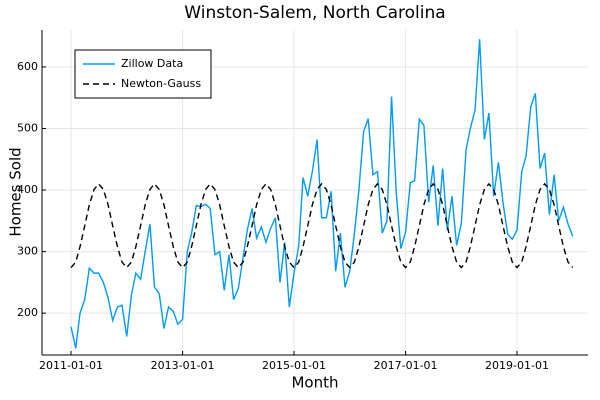  What do you see at coordinates (27, 127) in the screenshot?
I see `y-tick-label: 500` at bounding box center [27, 127].